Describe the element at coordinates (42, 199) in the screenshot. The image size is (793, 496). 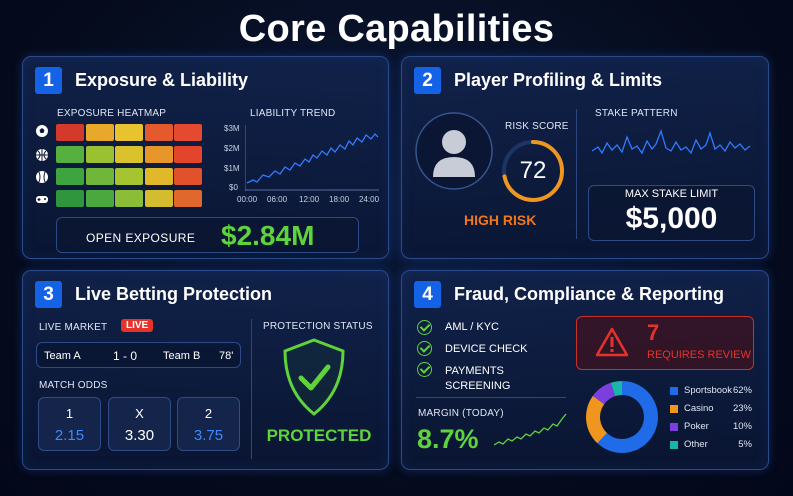
I see `gamepad-icon` at that location.